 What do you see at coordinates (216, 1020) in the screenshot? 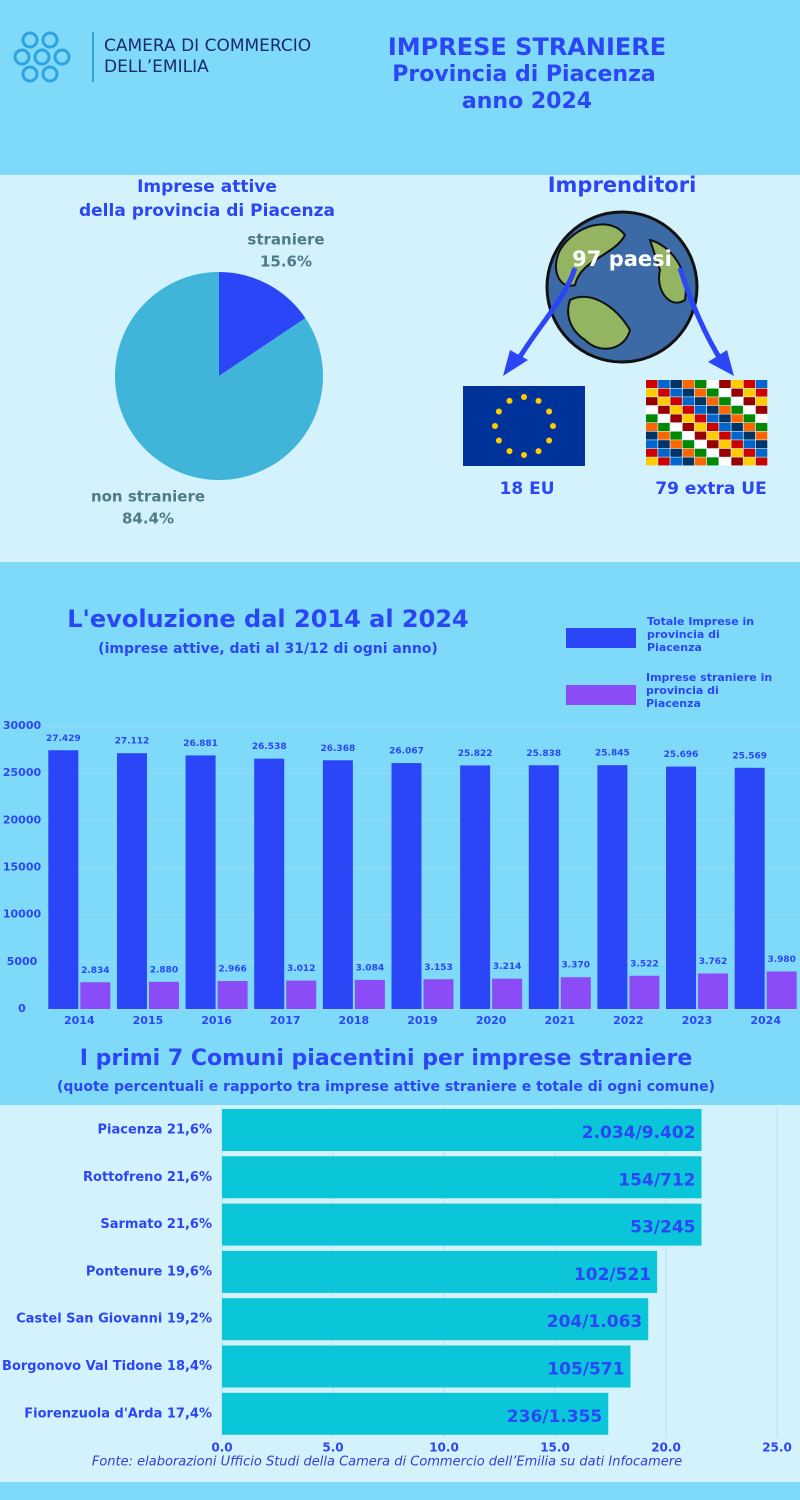
I see `x-tick-label: 2016` at bounding box center [216, 1020].